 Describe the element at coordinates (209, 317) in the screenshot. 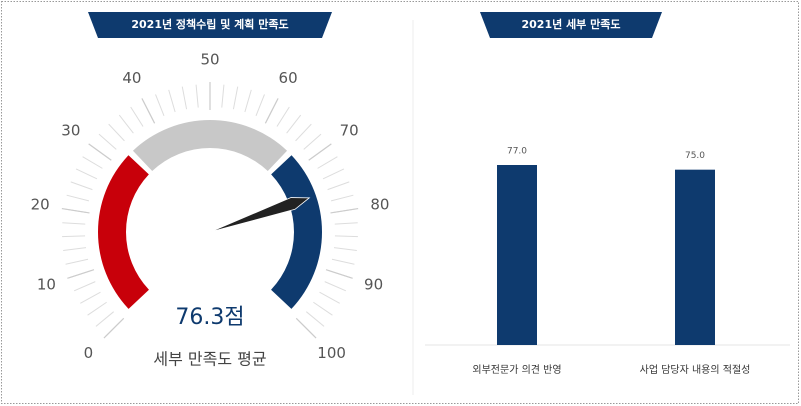

I see `gauge-value: 76.3점` at that location.